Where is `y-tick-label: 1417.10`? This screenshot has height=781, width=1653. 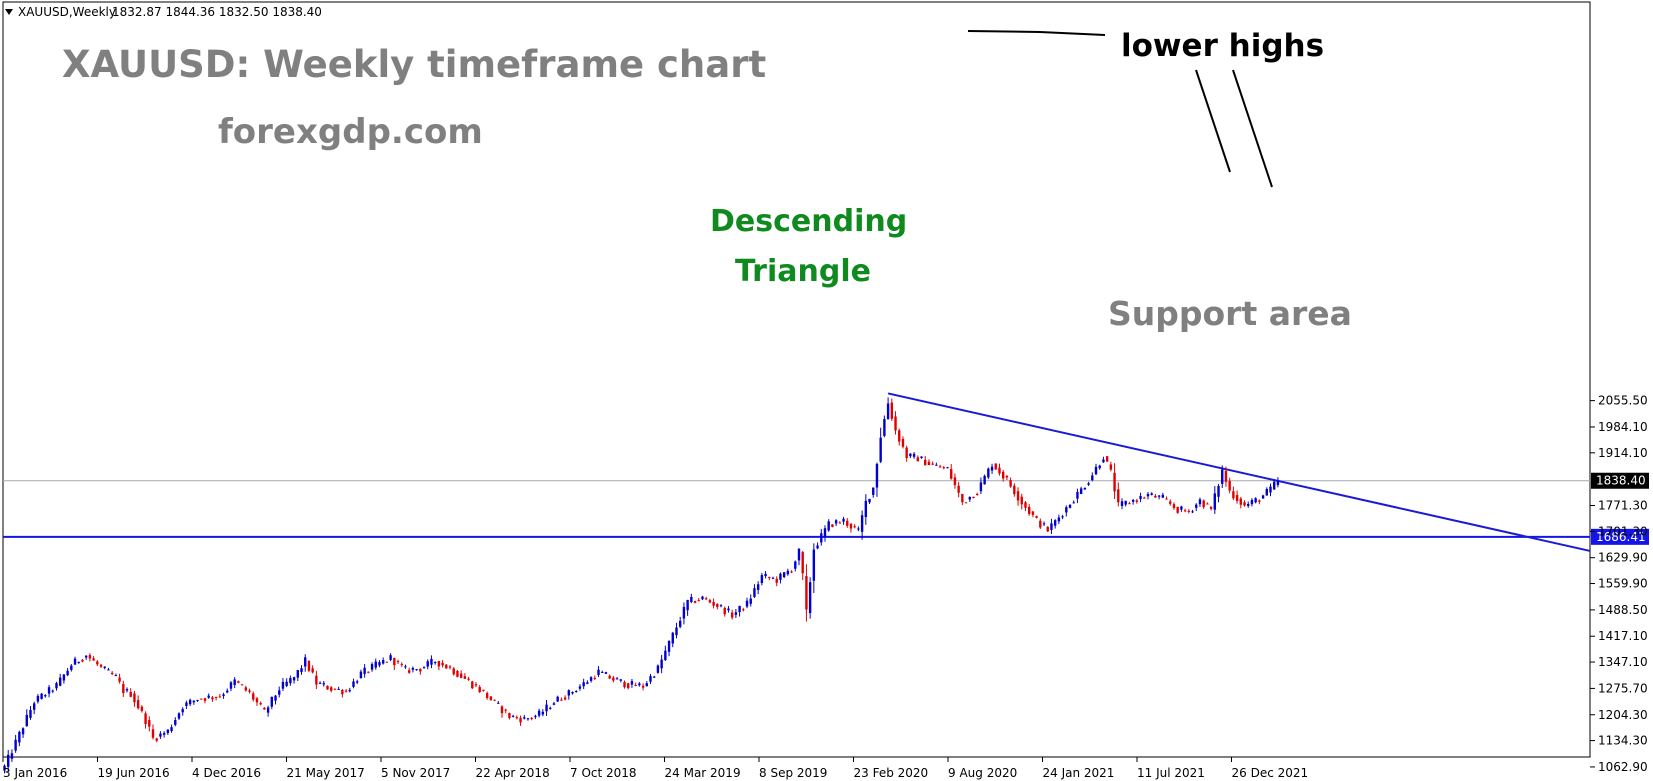 y-tick-label: 1417.10 is located at coordinates (1623, 636).